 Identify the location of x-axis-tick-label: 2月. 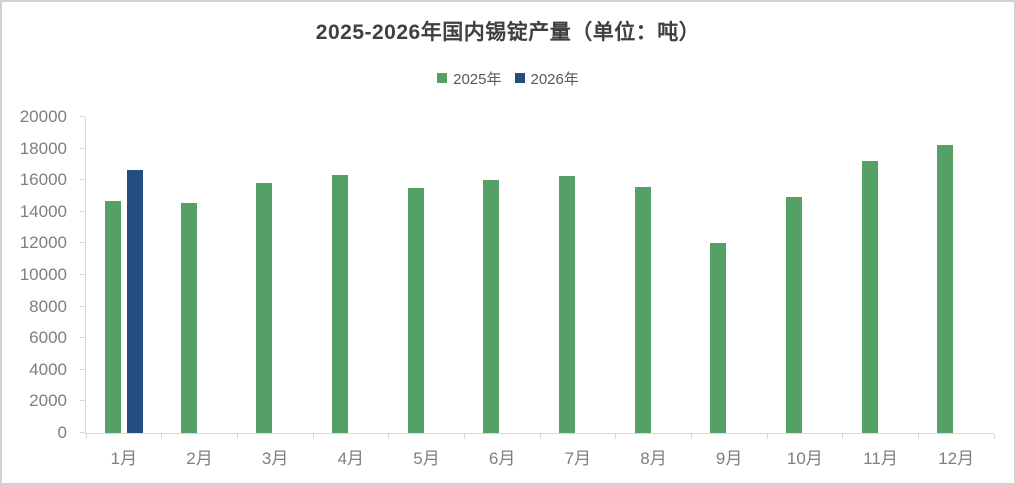
(199, 458).